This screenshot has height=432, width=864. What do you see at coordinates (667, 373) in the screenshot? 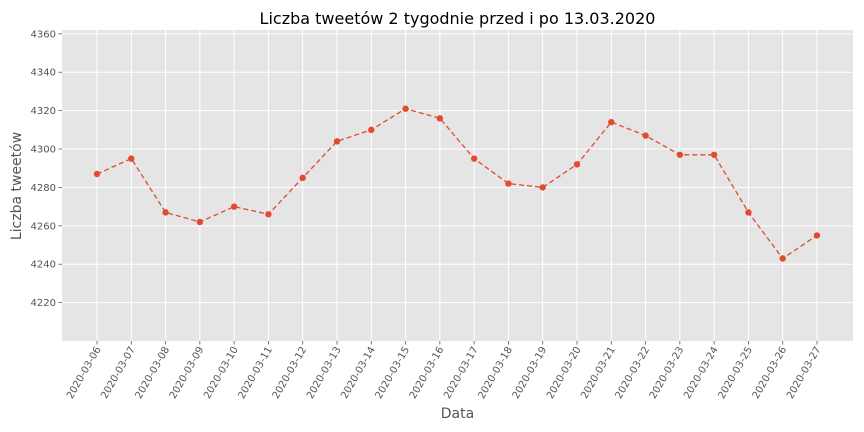
I see `x-tick-label: 2020-03-23` at bounding box center [667, 373].